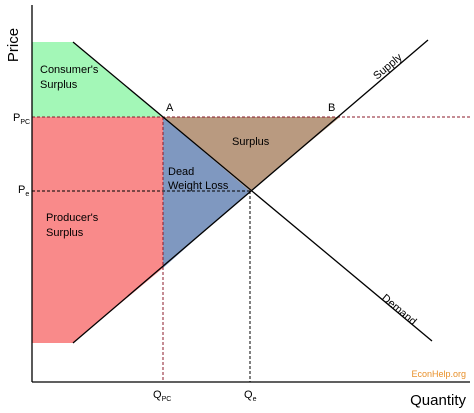 This screenshot has width=474, height=413. What do you see at coordinates (72, 218) in the screenshot?
I see `producer-surplus-label: Producer's` at bounding box center [72, 218].